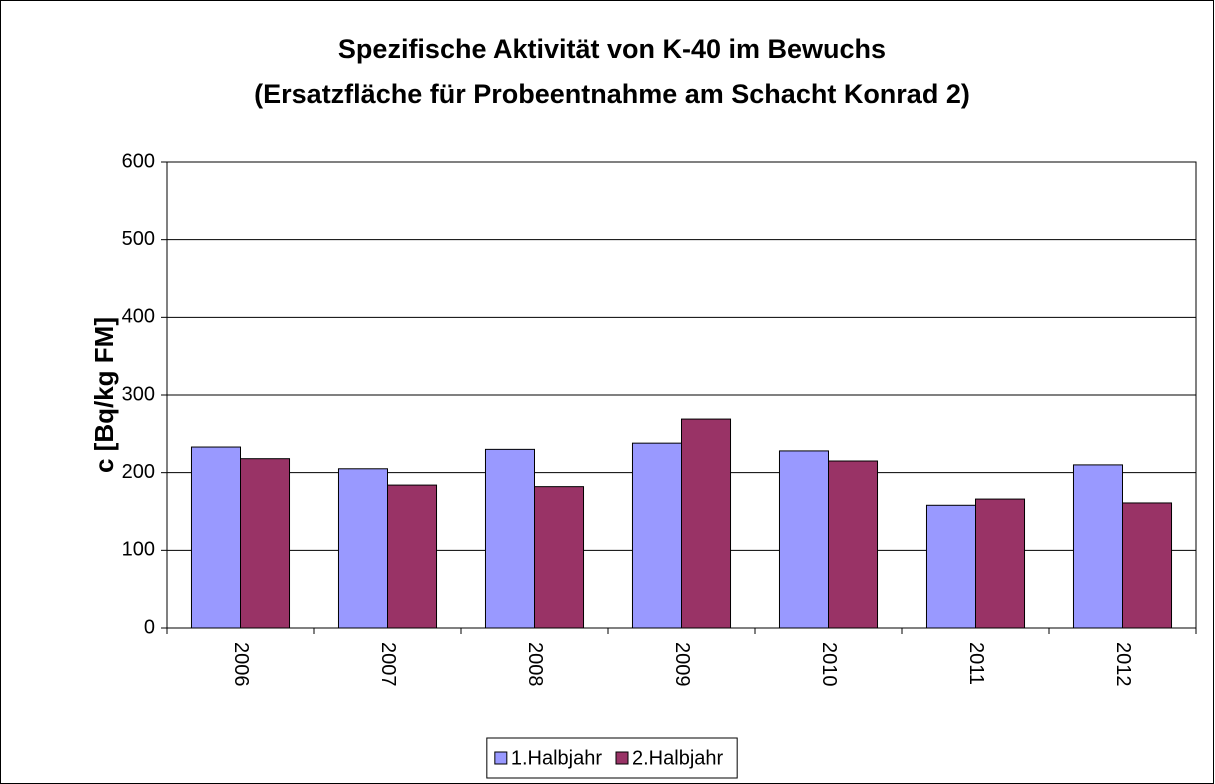 The height and width of the screenshot is (784, 1215). What do you see at coordinates (138, 394) in the screenshot?
I see `y-tick-label: 300` at bounding box center [138, 394].